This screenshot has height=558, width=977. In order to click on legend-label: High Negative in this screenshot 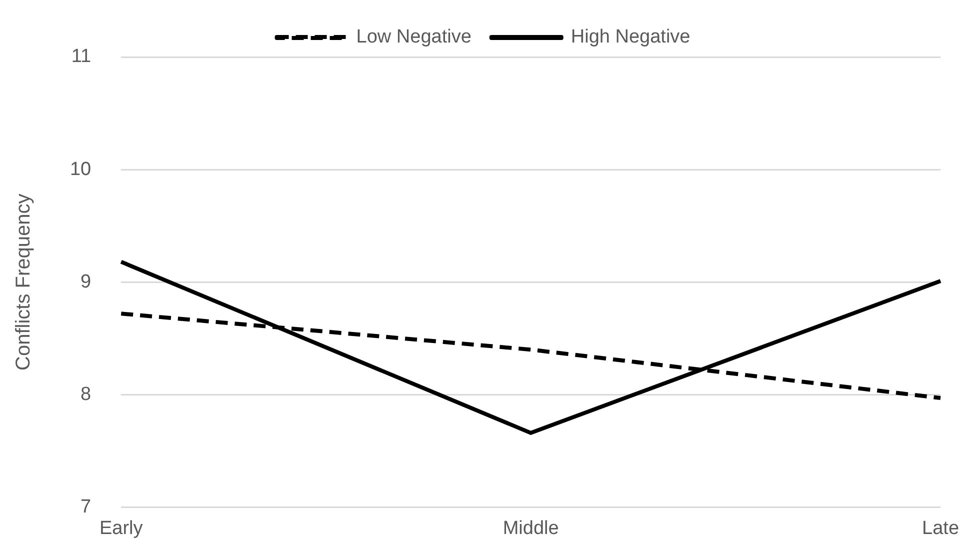, I will do `click(630, 37)`.